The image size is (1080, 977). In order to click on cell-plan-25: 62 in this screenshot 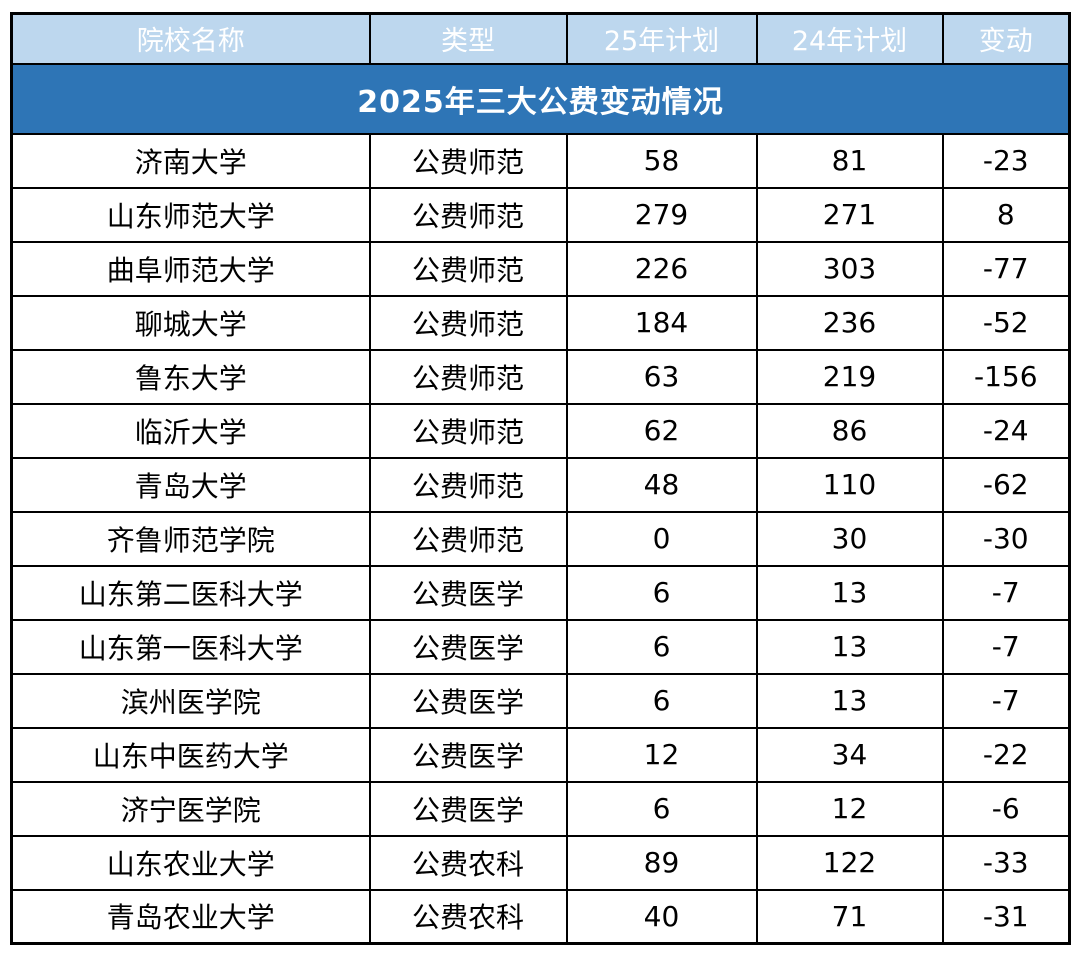, I will do `click(661, 430)`.